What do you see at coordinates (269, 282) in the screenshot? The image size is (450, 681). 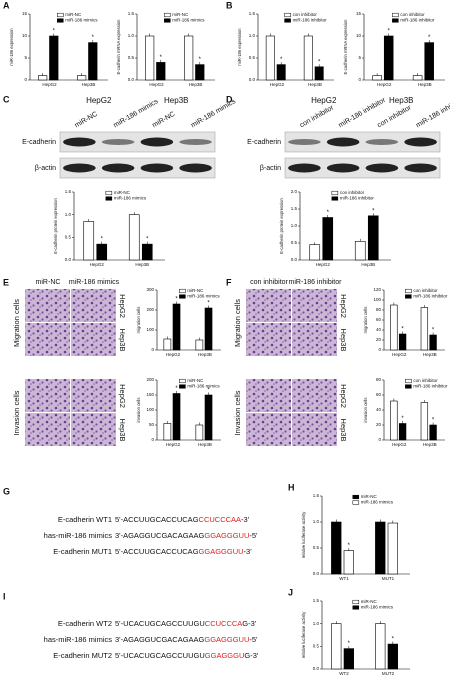 I see `column-label: con inhibitor` at bounding box center [269, 282].